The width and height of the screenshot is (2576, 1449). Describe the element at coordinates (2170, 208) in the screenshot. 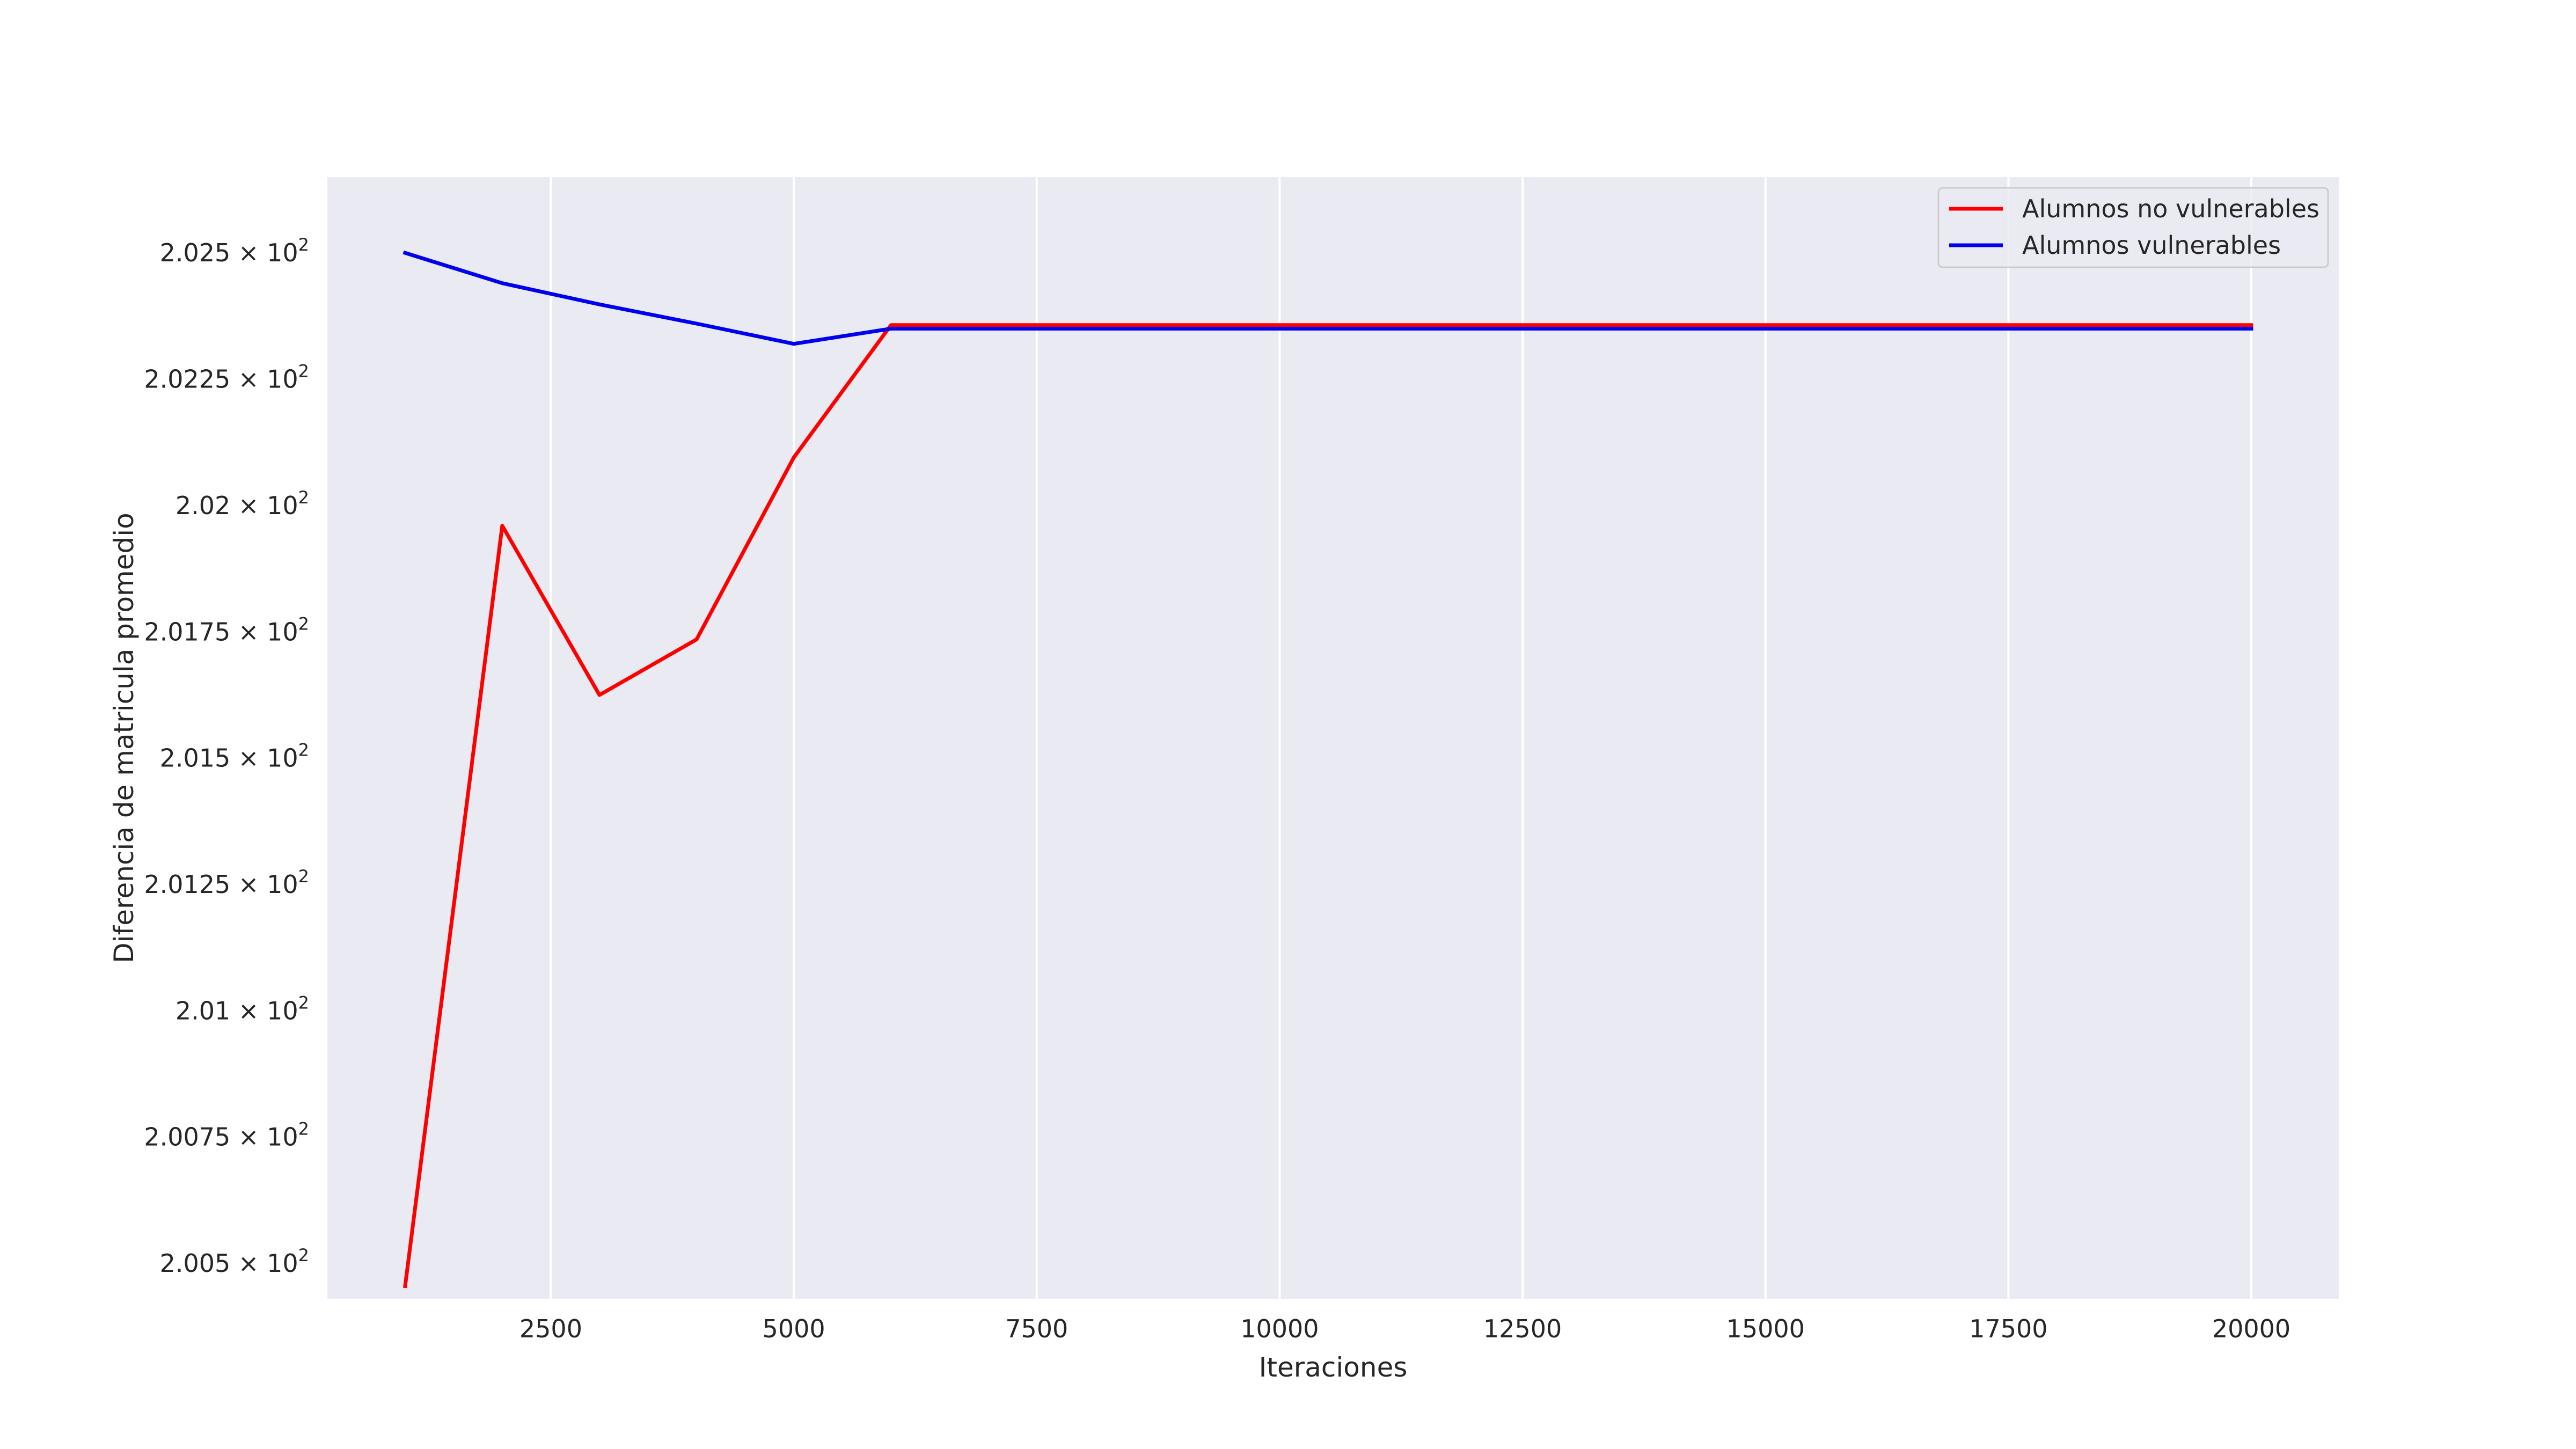

I see `legend-label: Alumnos no vulnerables` at that location.